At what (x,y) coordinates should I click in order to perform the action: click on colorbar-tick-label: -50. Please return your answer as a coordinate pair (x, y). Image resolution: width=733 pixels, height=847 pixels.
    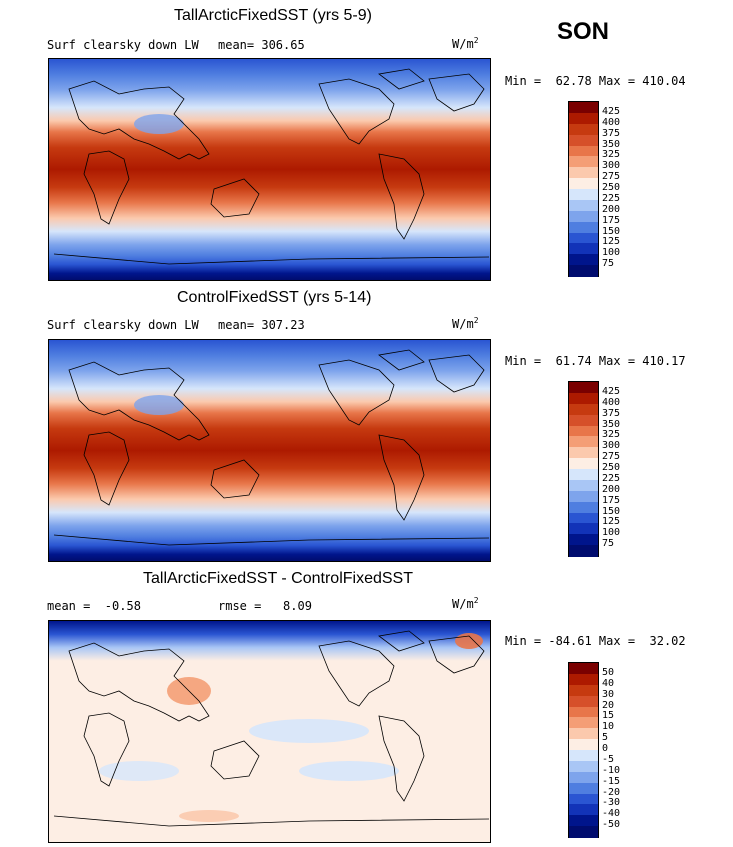
    Looking at the image, I should click on (611, 825).